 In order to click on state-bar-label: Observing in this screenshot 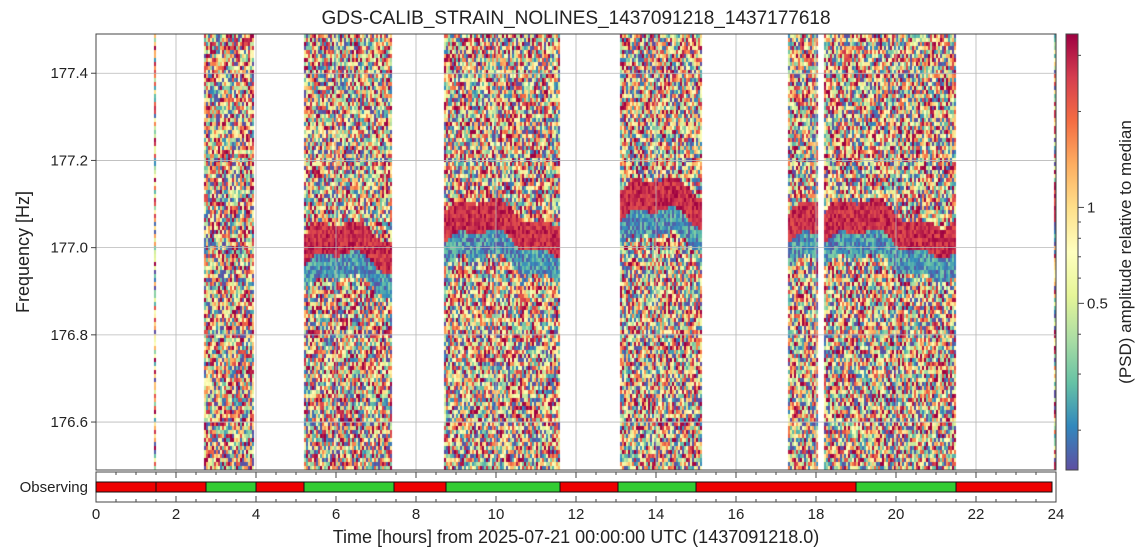, I will do `click(54, 487)`.